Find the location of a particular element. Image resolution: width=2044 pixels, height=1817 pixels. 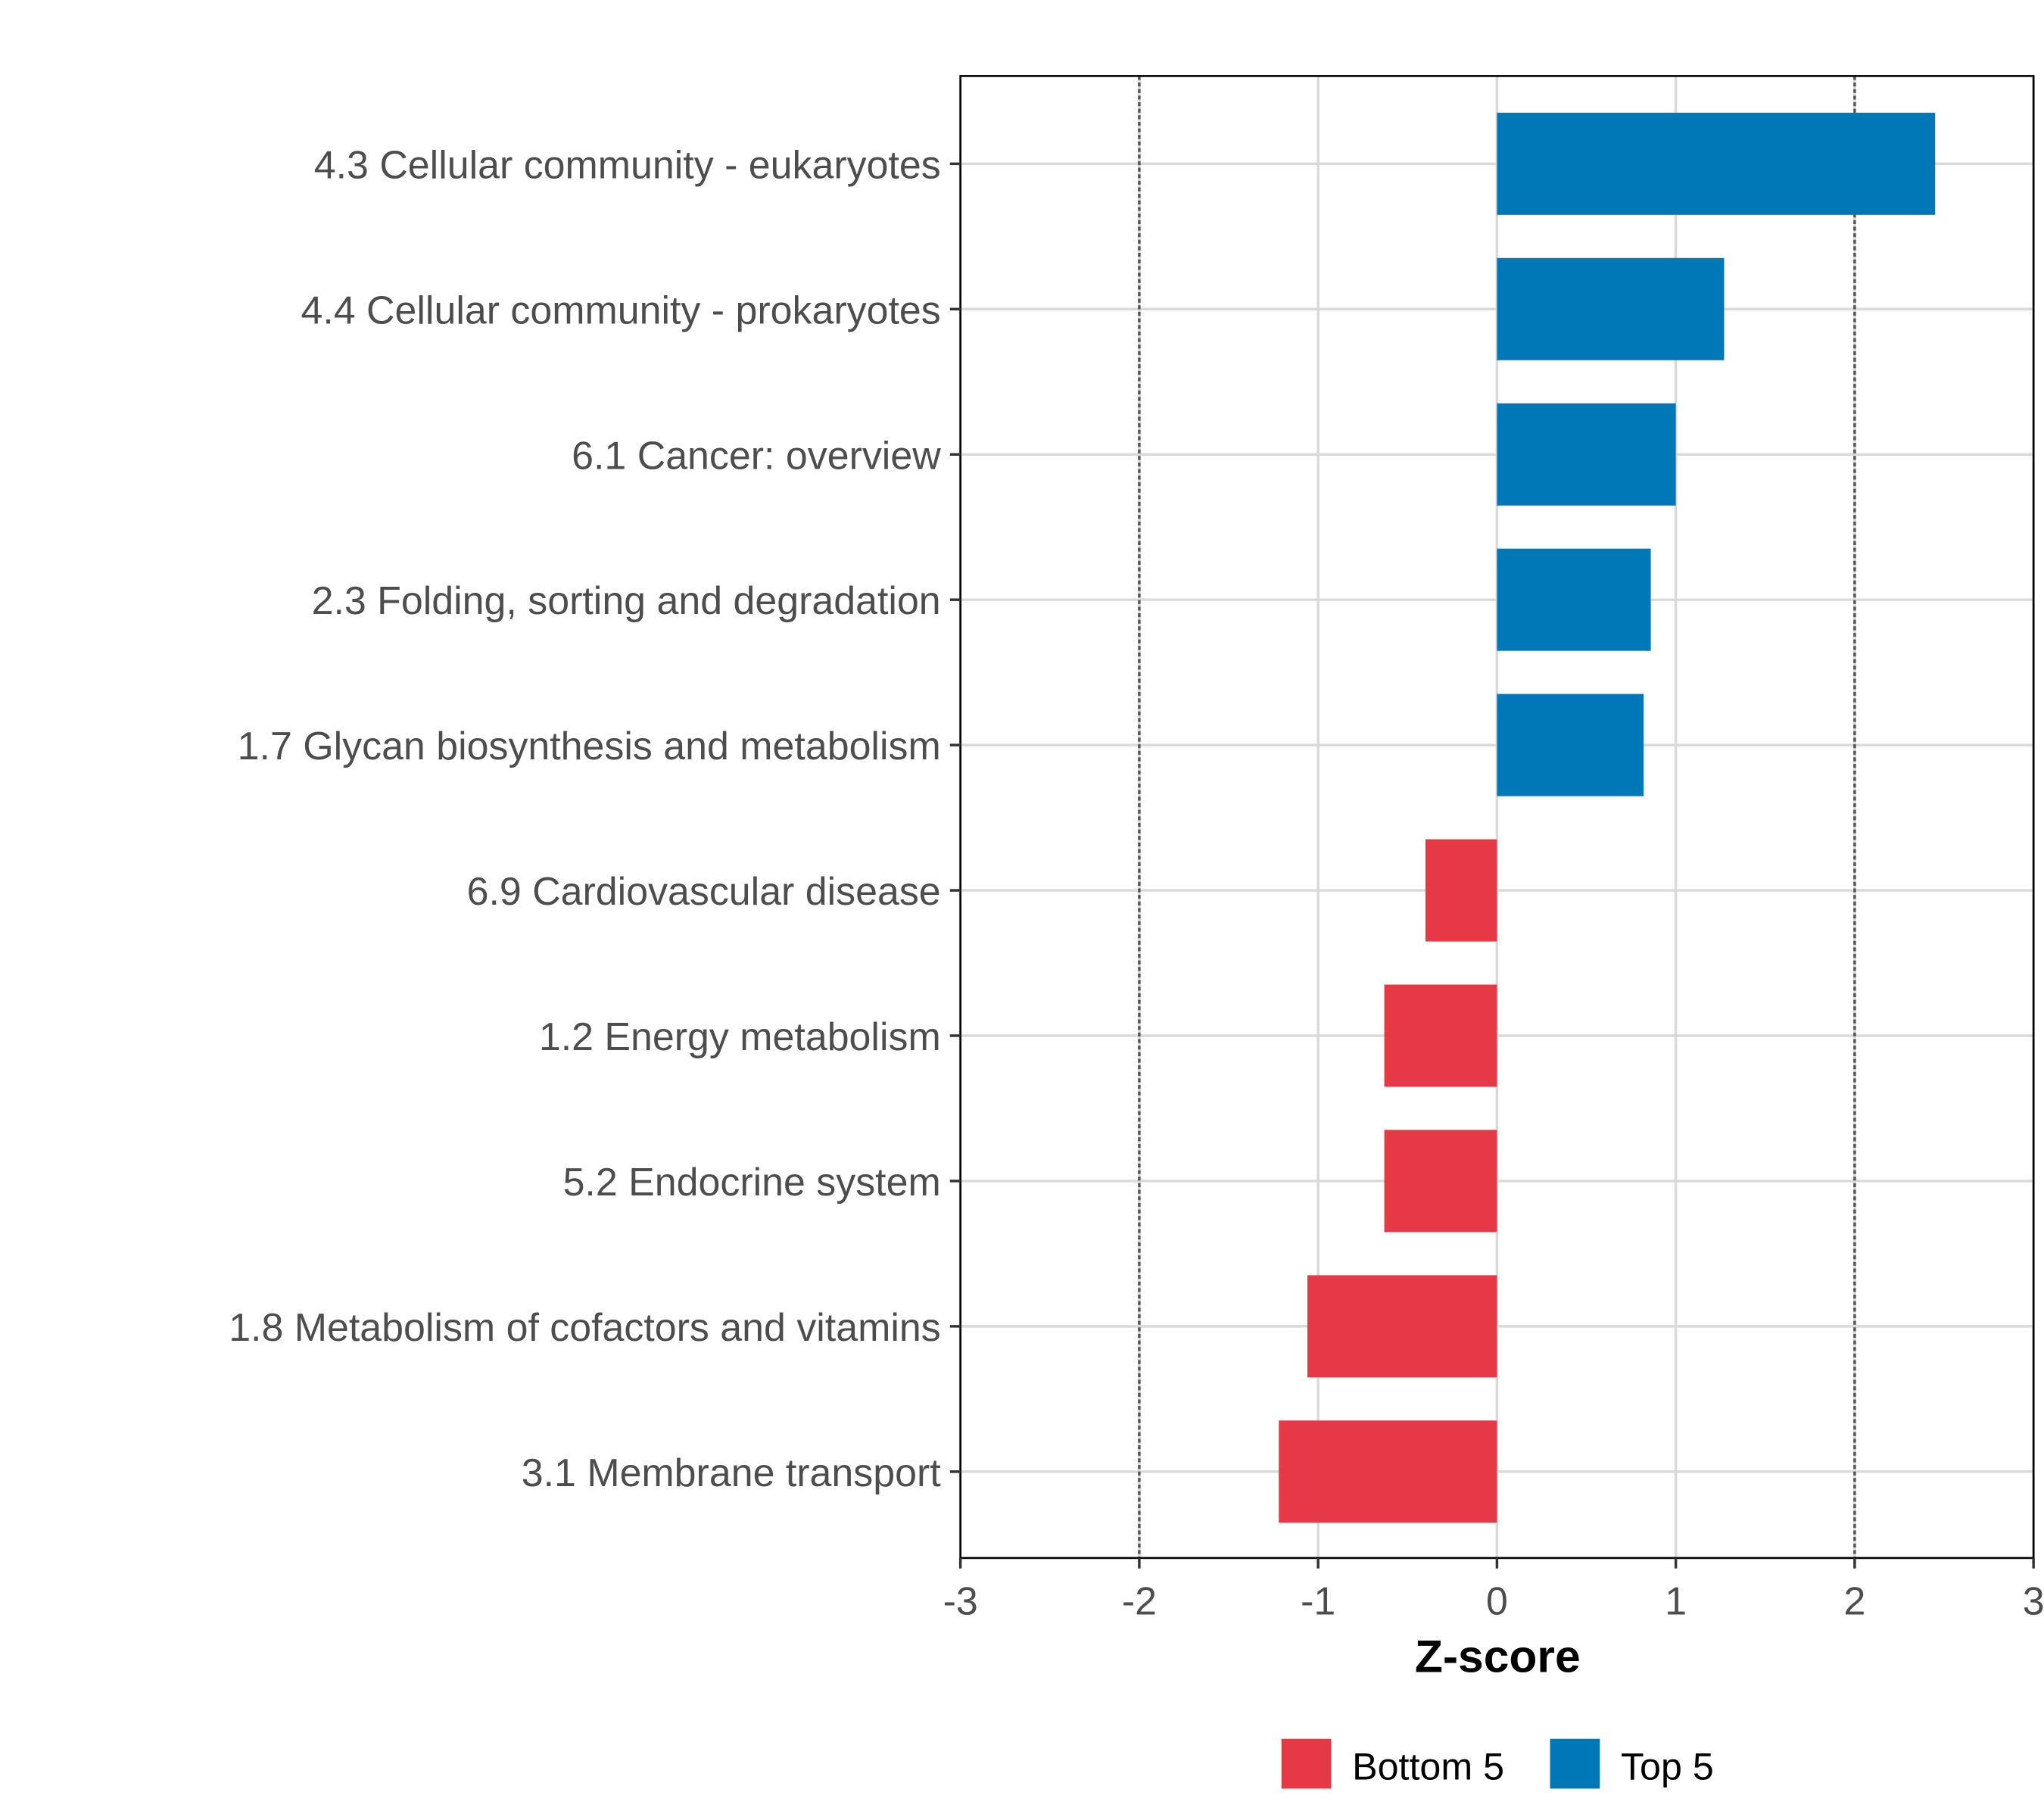

x-tick-label: 0 is located at coordinates (1497, 1601).